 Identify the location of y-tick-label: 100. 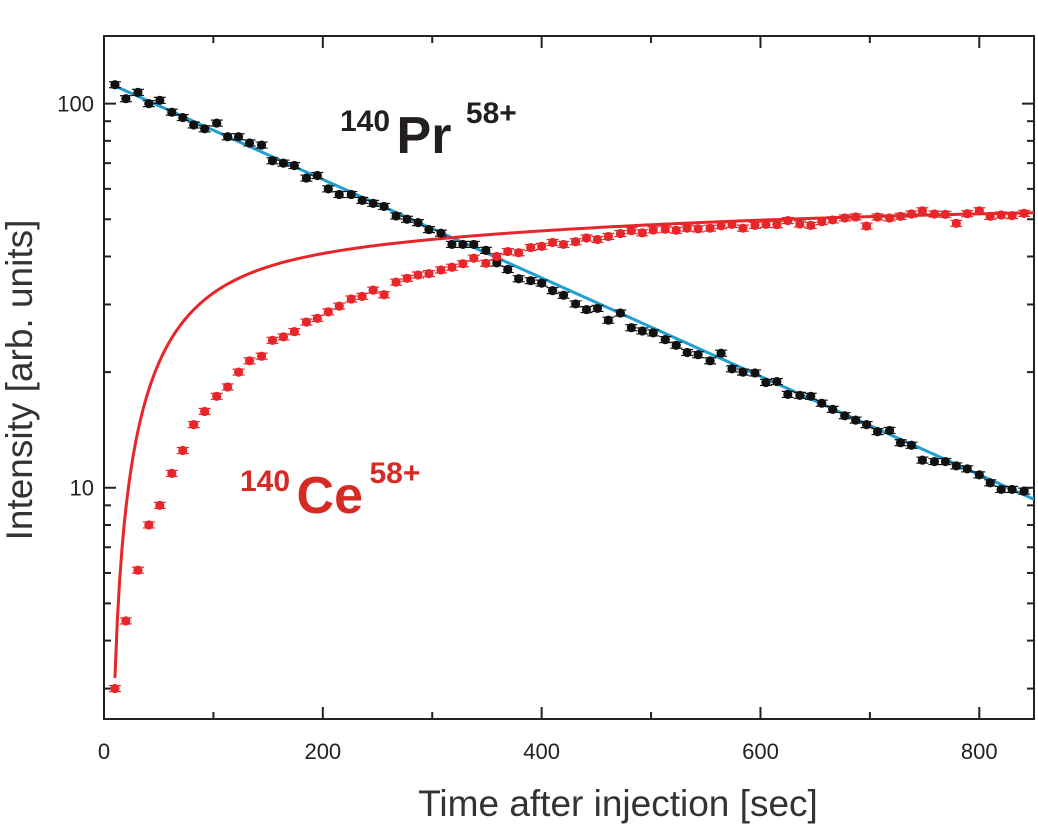
(75, 104).